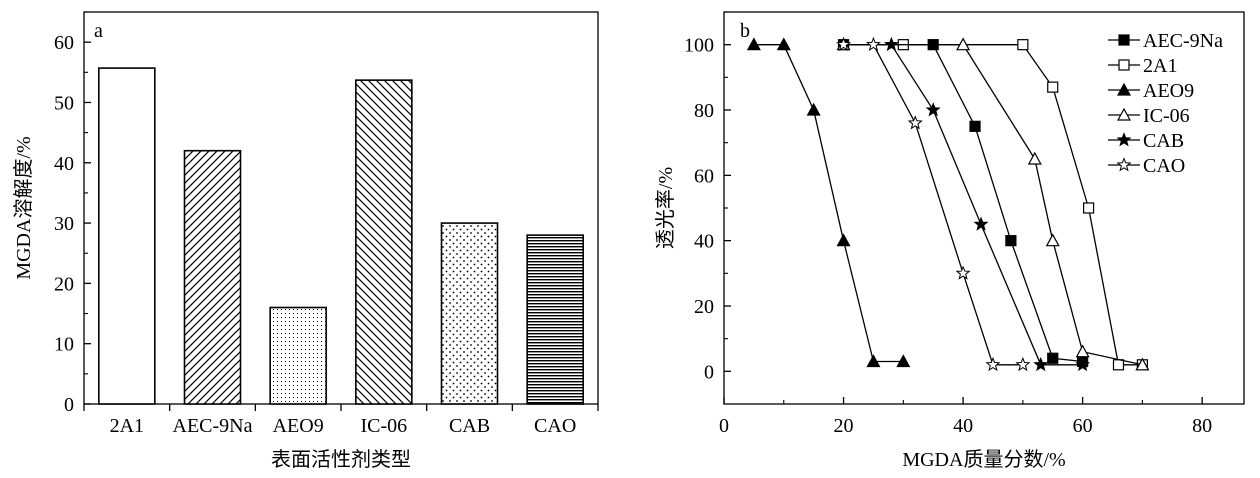 The image size is (1260, 478). I want to click on legend-item: AEC-9Na, so click(1165, 41).